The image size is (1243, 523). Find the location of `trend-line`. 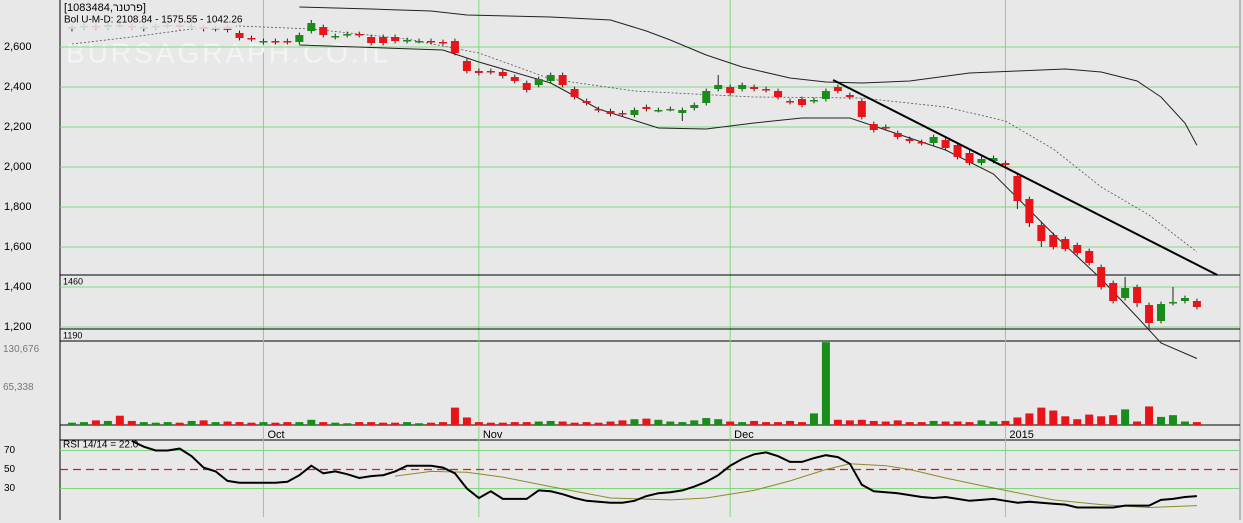

trend-line is located at coordinates (1025, 177).